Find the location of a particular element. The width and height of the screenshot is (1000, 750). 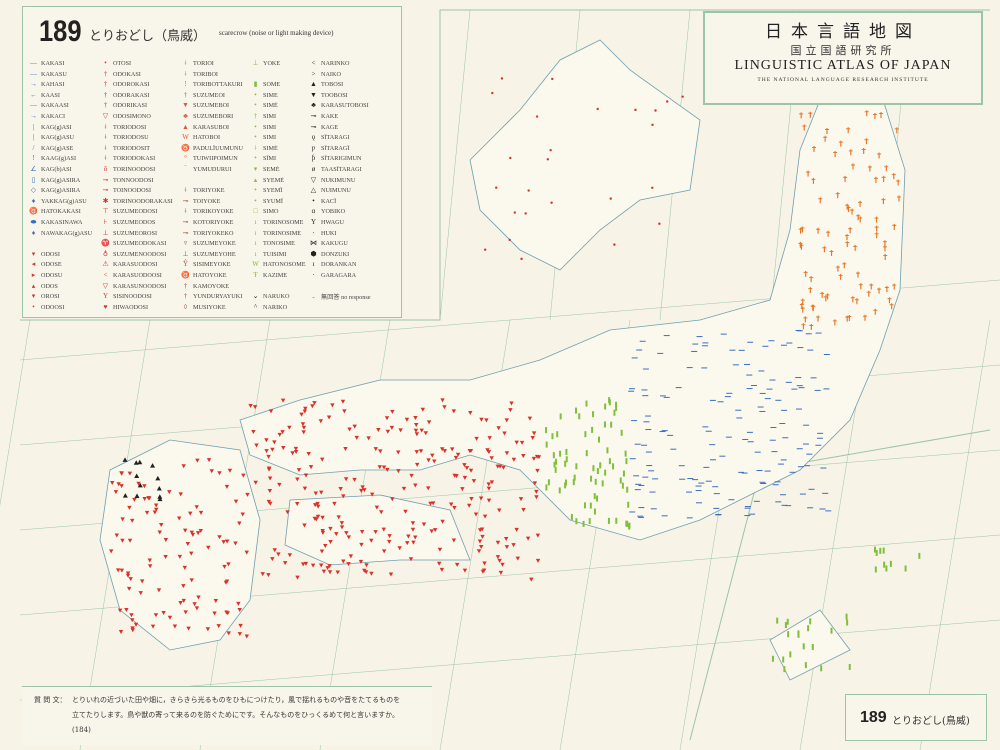

legend-item: † ODORIKASI is located at coordinates (124, 105).